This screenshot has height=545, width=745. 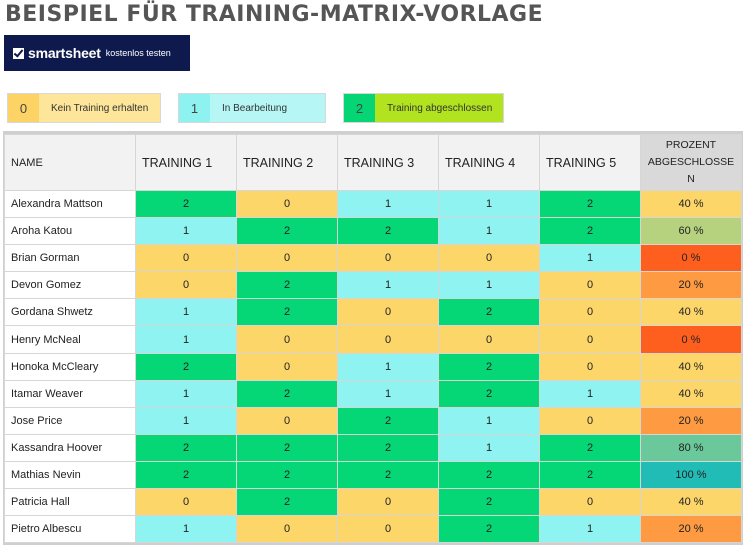 I want to click on employee-name-cell: Itamar Weaver, so click(x=70, y=393).